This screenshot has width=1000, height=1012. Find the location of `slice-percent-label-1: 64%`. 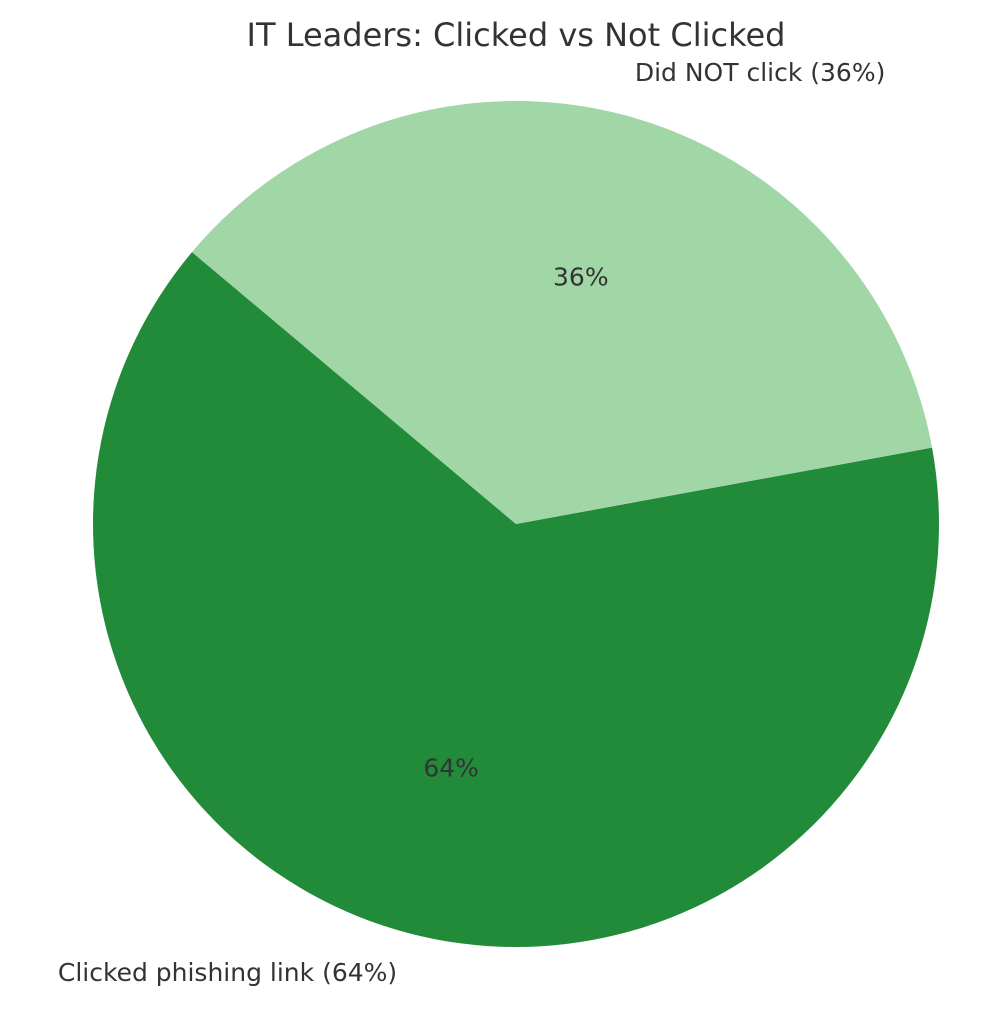

slice-percent-label-1: 64% is located at coordinates (451, 767).